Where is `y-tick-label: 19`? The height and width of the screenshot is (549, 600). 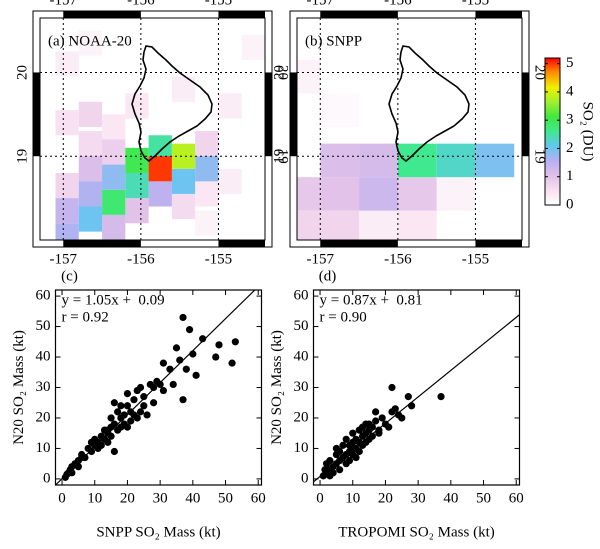
y-tick-label: 19 is located at coordinates (22, 156).